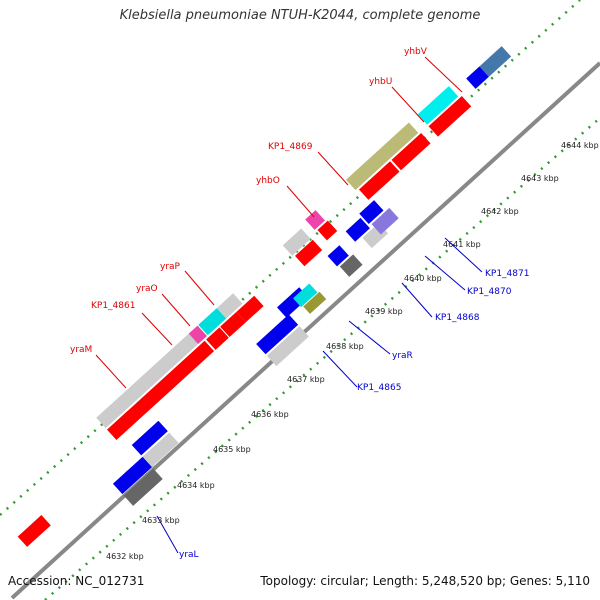 The image size is (600, 600). Describe the element at coordinates (423, 278) in the screenshot. I see `tick-label-8: 4640 kbp` at that location.